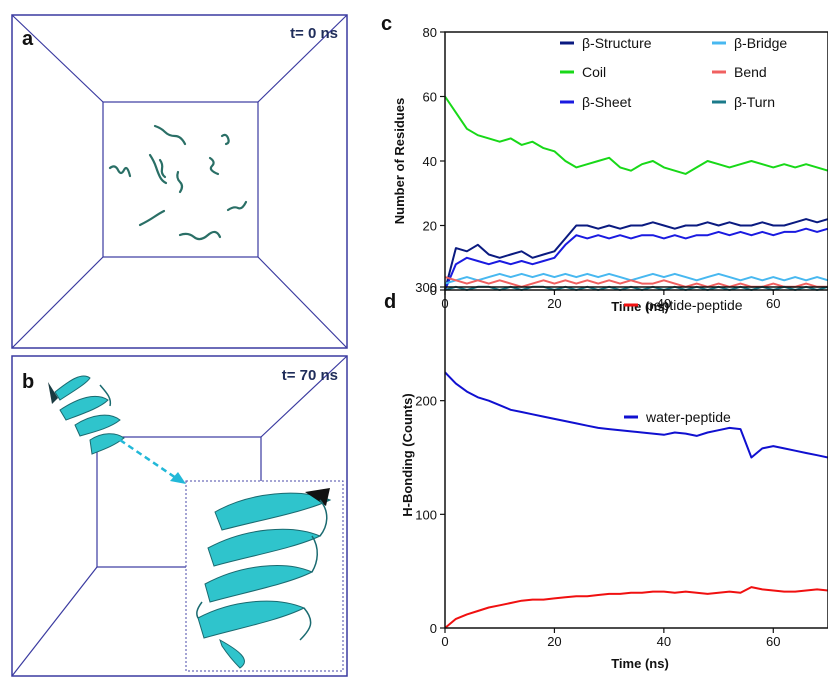 The image size is (828, 680). Describe the element at coordinates (399, 161) in the screenshot. I see `chart-c-y-axis-label: Number of Residues` at that location.